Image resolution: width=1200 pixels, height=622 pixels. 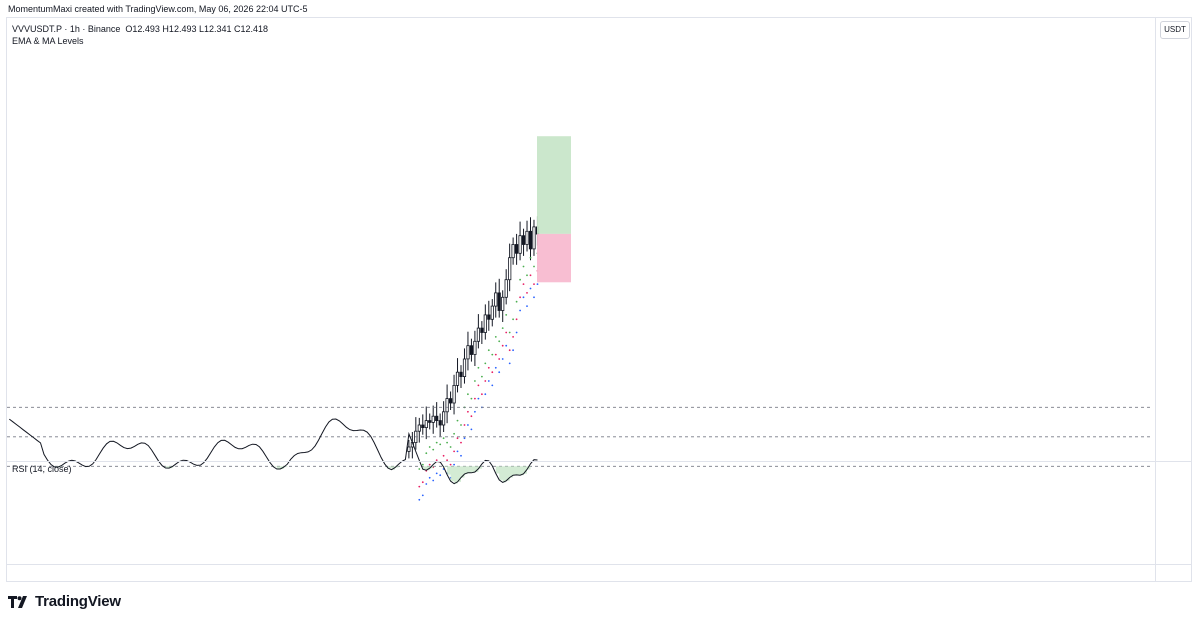 What do you see at coordinates (580, 445) in the screenshot?
I see `rsi-pane` at bounding box center [580, 445].